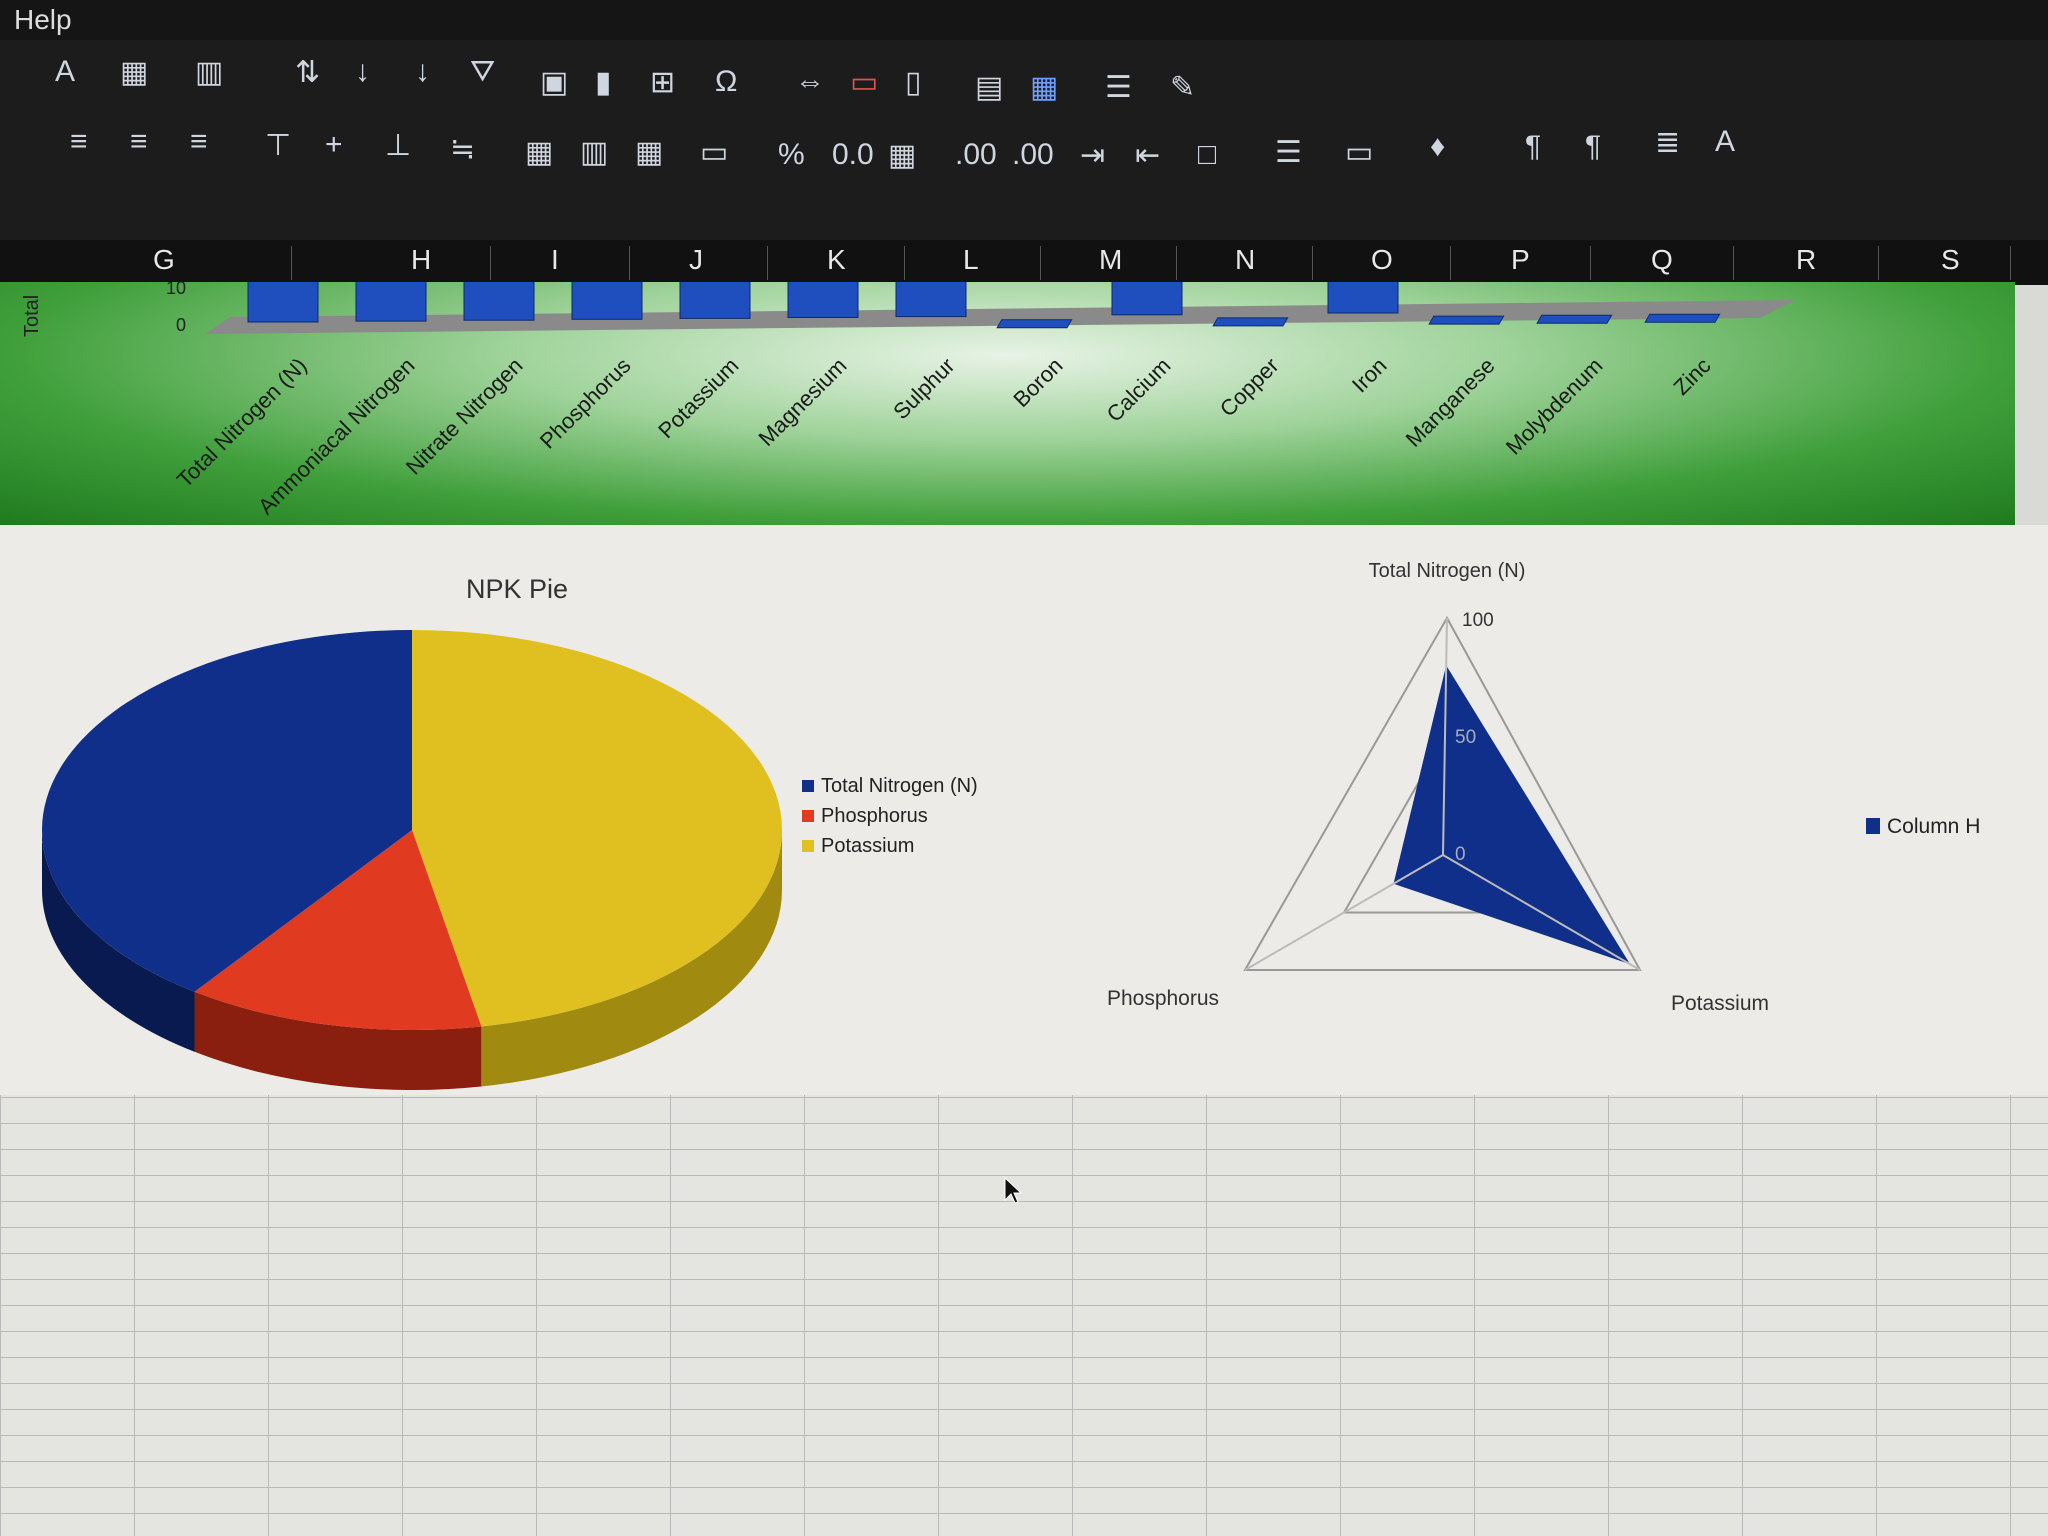 Image resolution: width=2048 pixels, height=1536 pixels. Describe the element at coordinates (1465, 737) in the screenshot. I see `axis-tick-label: 50` at that location.